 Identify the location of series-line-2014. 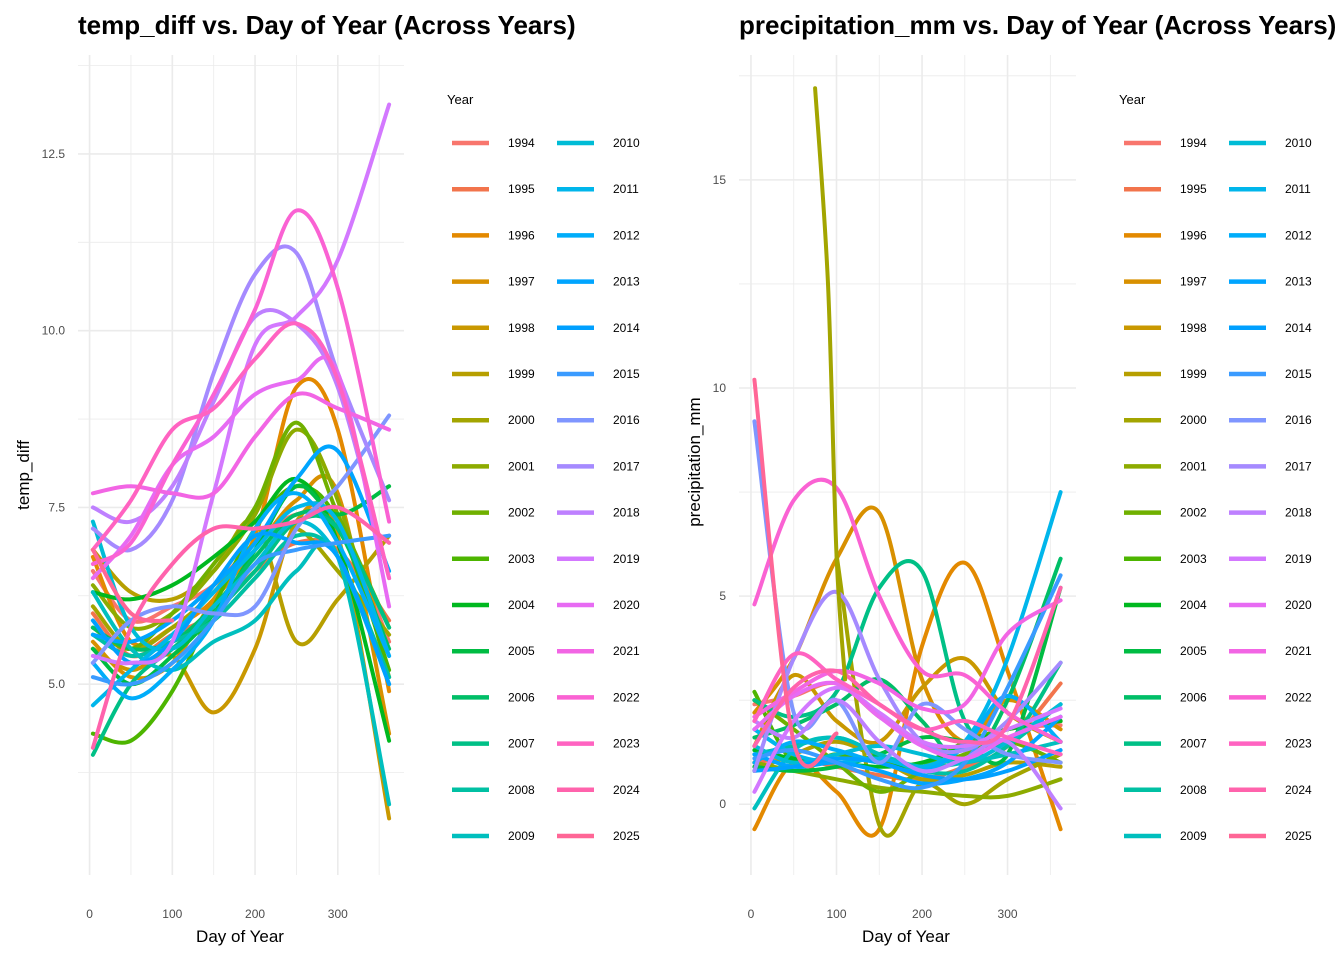
(907, 765).